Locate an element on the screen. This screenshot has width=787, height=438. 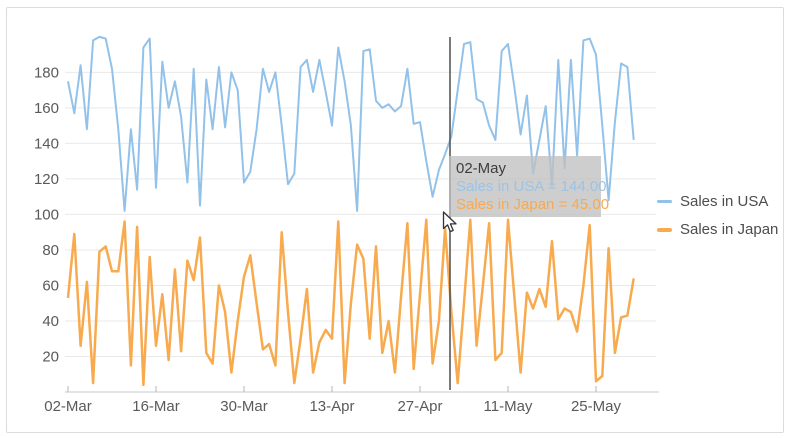
x-axis-label: 30-Mar is located at coordinates (244, 406).